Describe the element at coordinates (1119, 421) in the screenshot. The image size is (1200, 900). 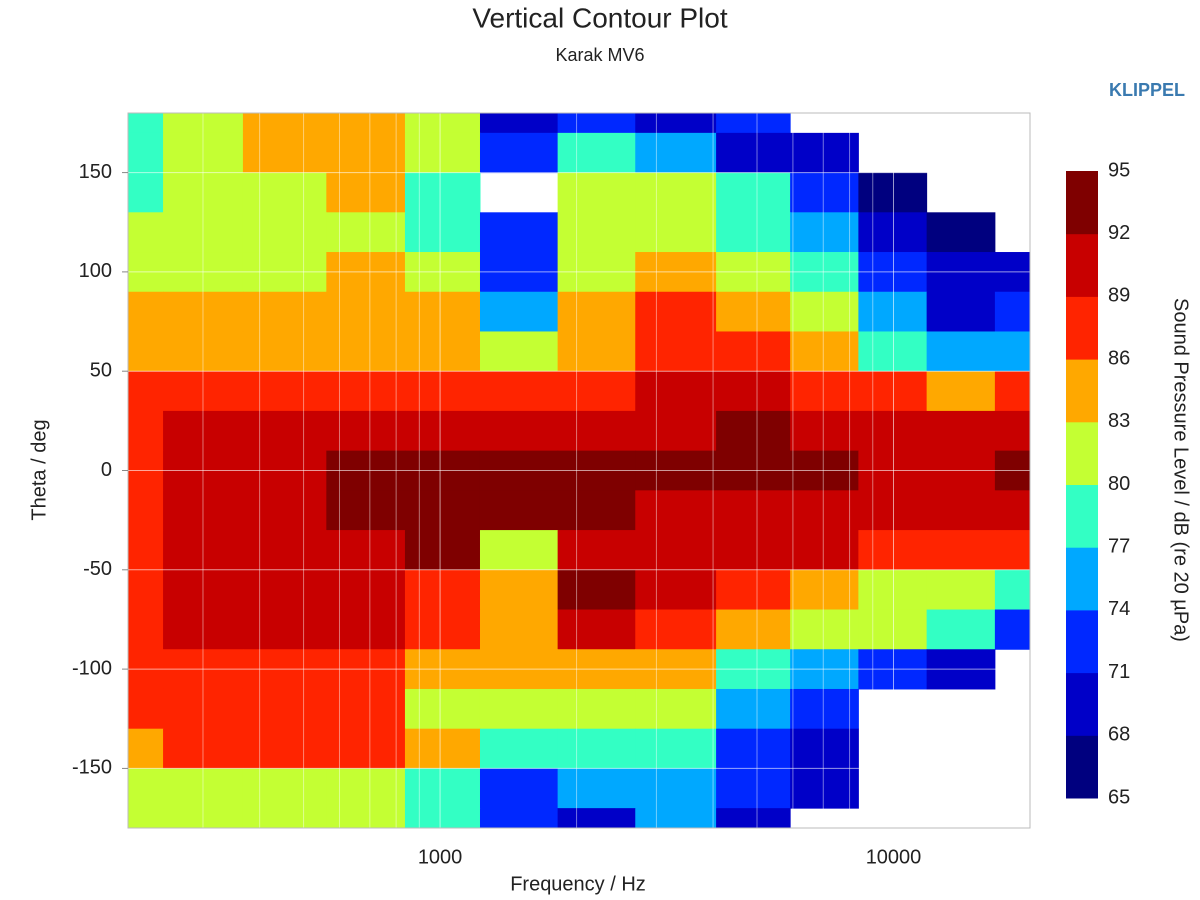
I see `colorbar-tick-label: 83` at that location.